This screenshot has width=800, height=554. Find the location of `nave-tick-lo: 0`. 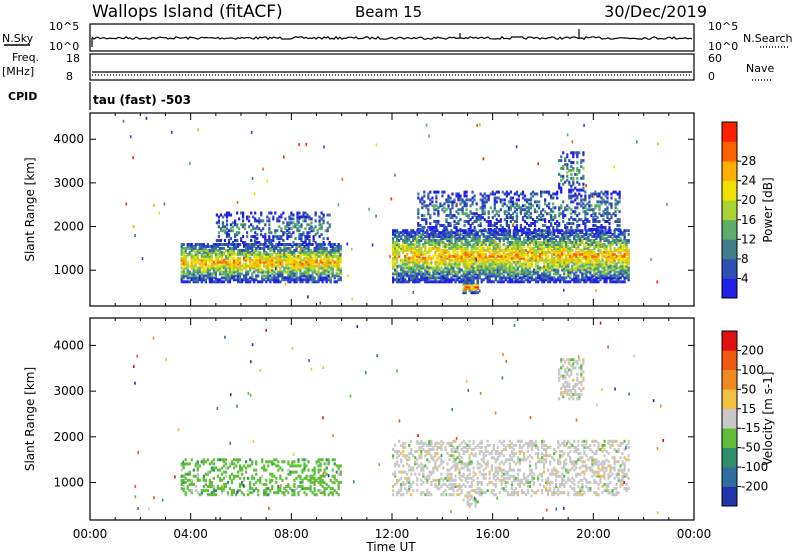

nave-tick-lo: 0 is located at coordinates (711, 76).